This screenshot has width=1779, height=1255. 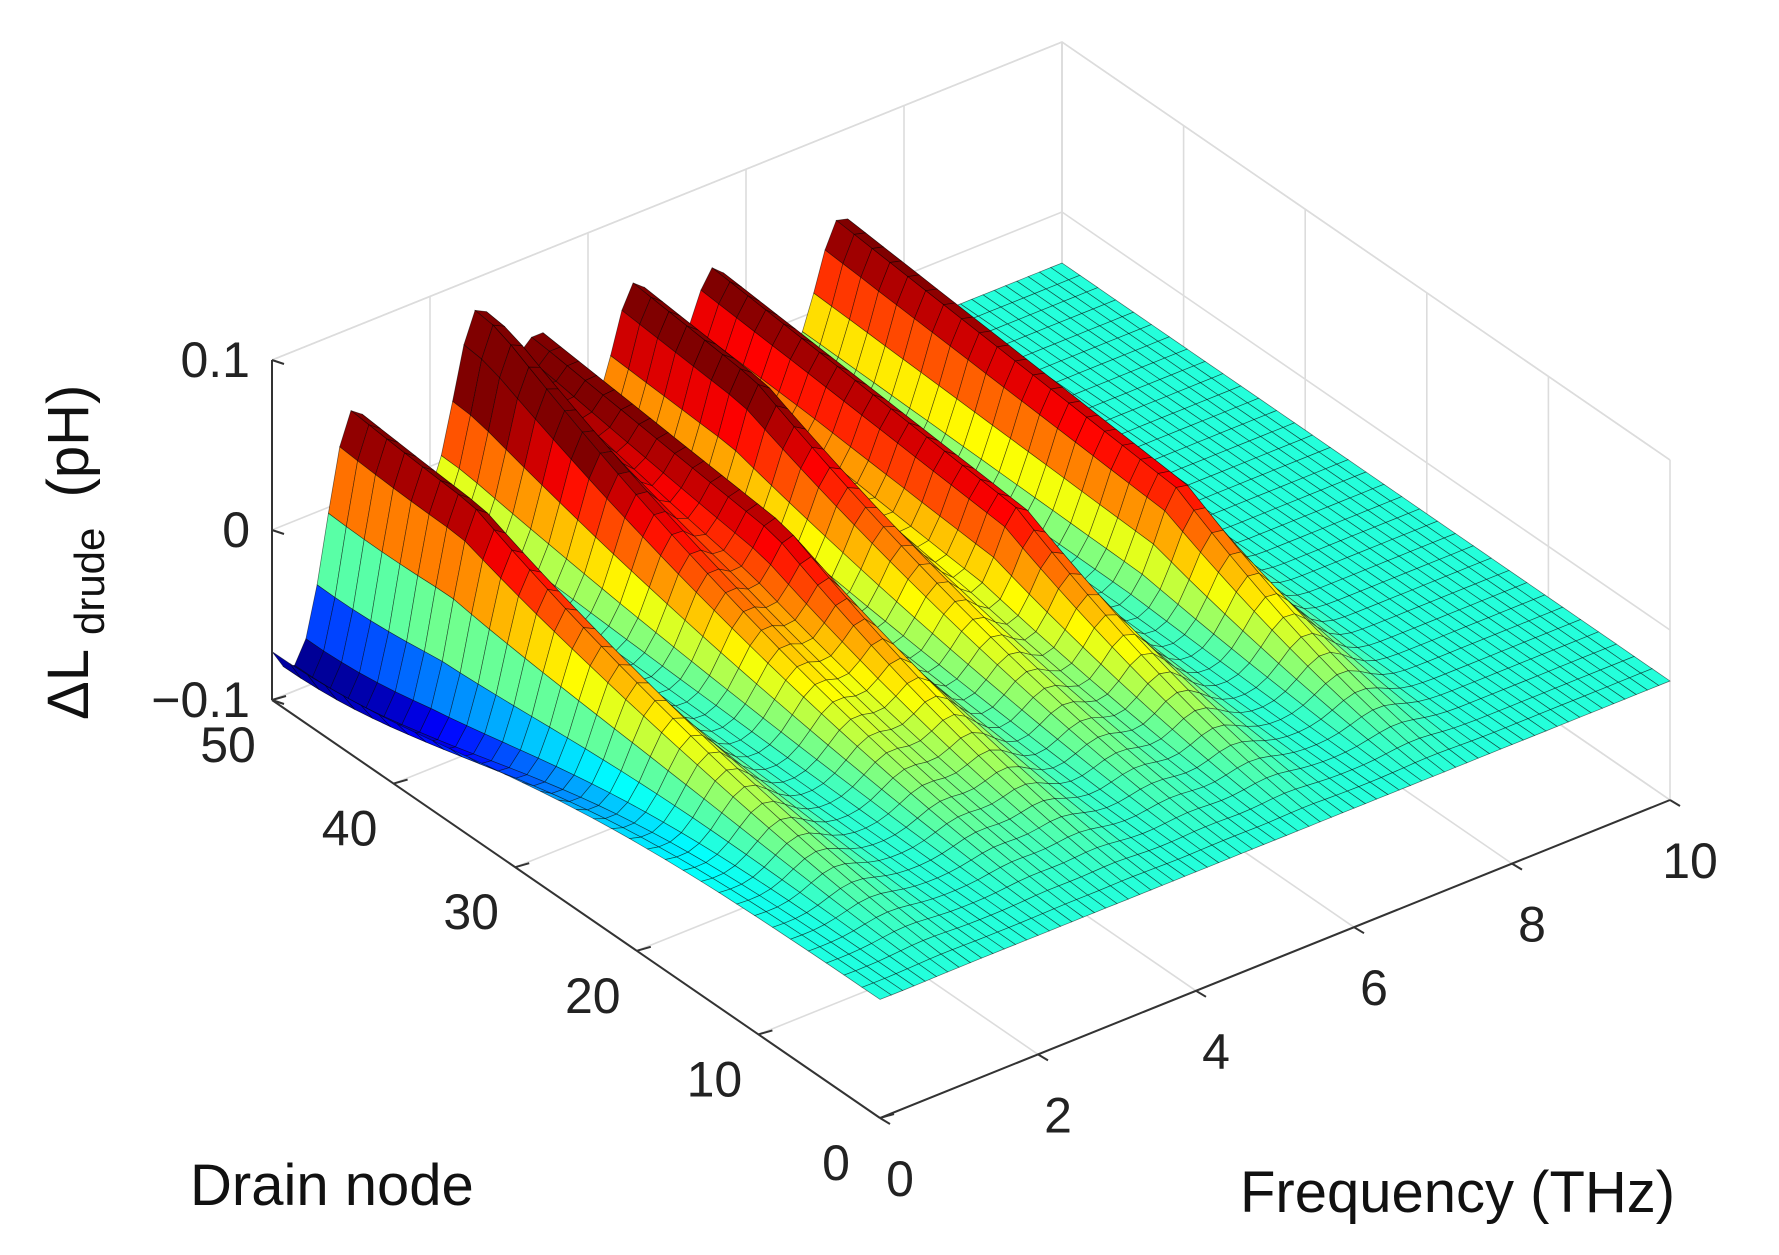 I want to click on surface-face, so click(x=877, y=991).